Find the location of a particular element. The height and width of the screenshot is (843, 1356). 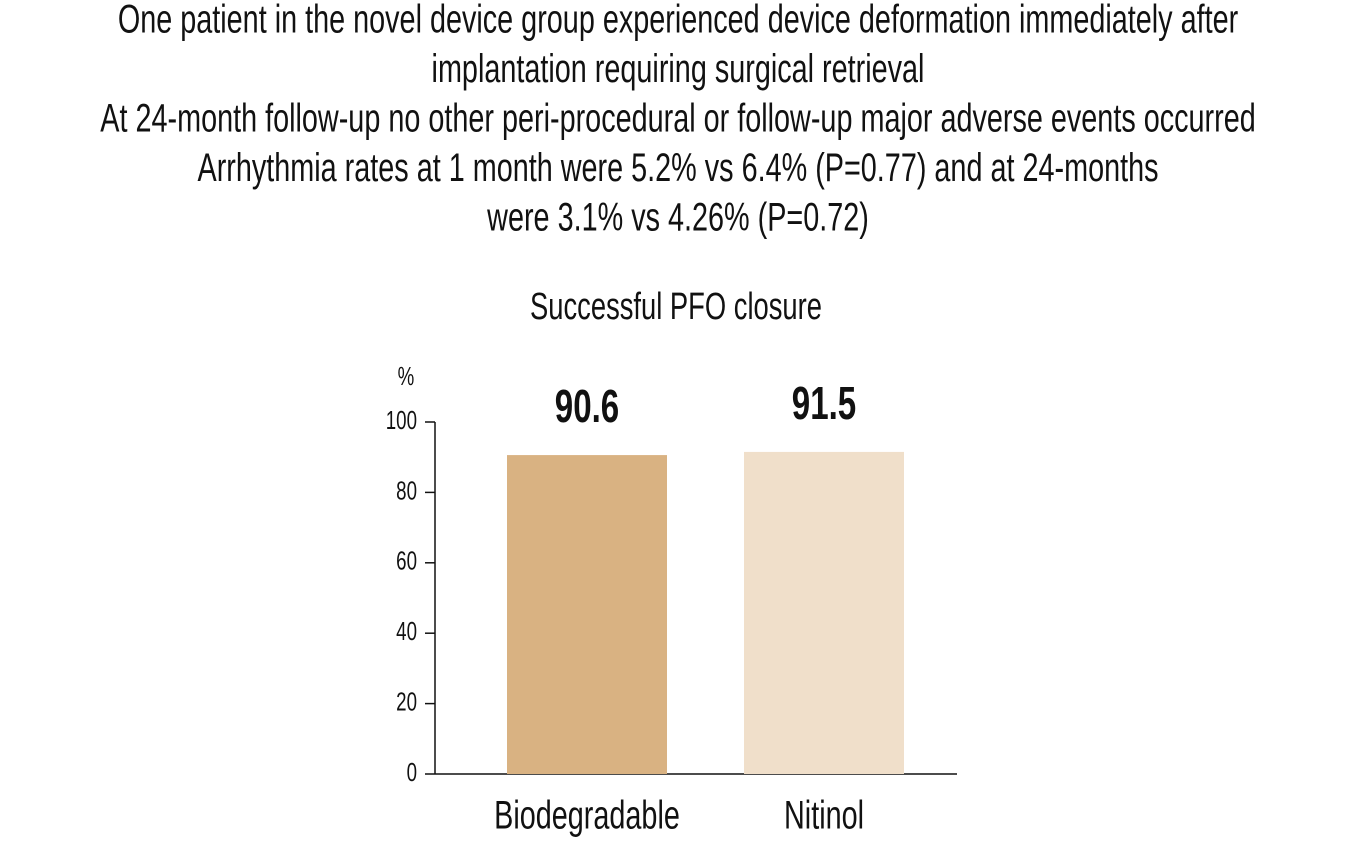

value-label: 91.5 is located at coordinates (824, 404).